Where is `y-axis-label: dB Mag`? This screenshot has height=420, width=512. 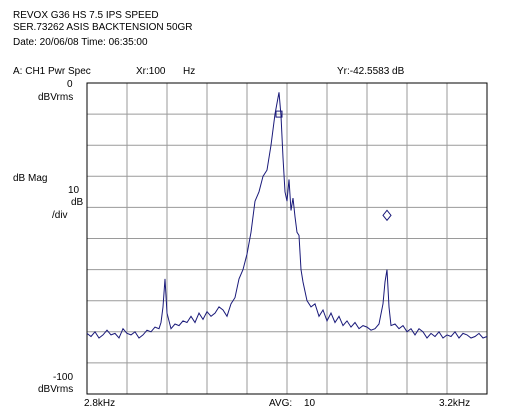 y-axis-label: dB Mag is located at coordinates (30, 178).